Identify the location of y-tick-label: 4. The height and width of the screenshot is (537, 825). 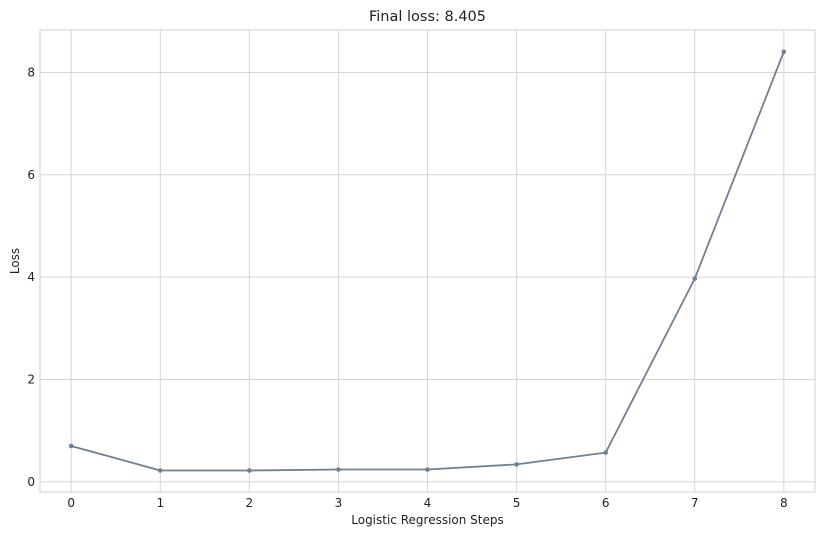
(31, 277).